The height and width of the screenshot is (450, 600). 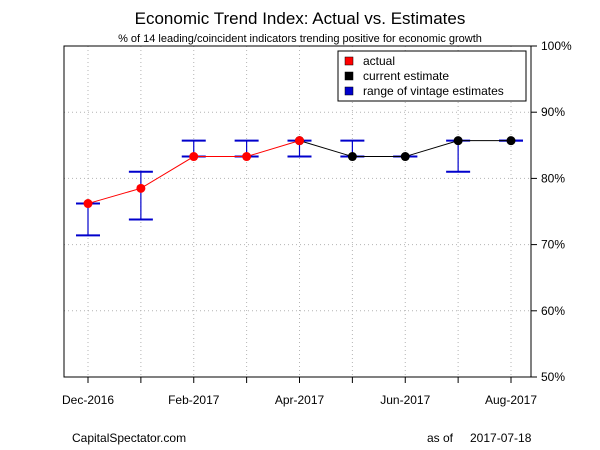 I want to click on y-tick-label: 90%, so click(x=553, y=112).